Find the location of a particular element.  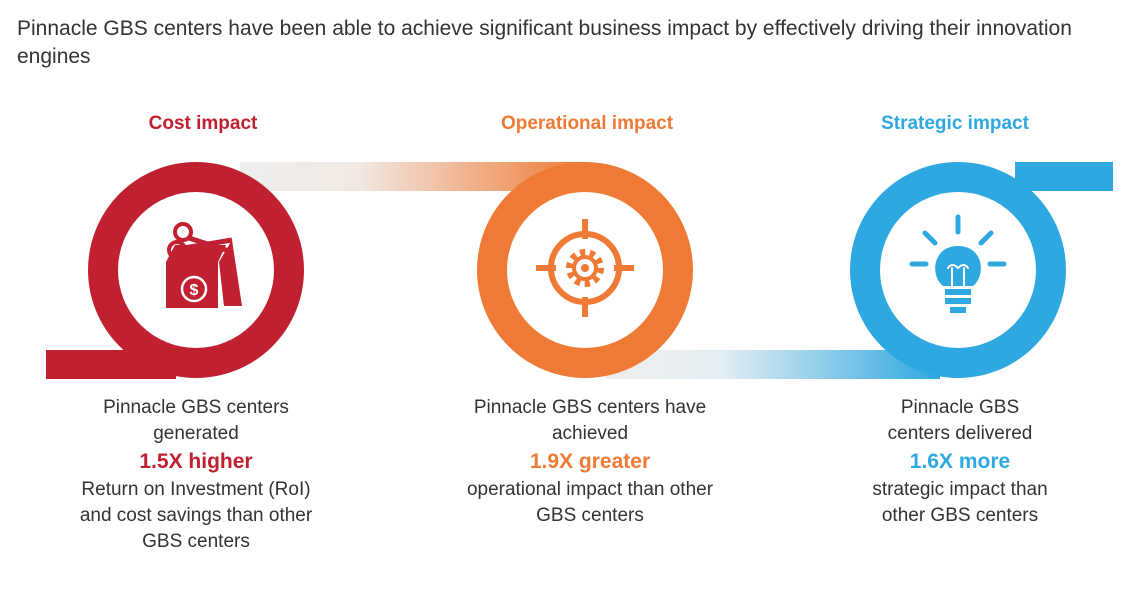

operational-impact-highlight: 1.9X greater is located at coordinates (590, 461).